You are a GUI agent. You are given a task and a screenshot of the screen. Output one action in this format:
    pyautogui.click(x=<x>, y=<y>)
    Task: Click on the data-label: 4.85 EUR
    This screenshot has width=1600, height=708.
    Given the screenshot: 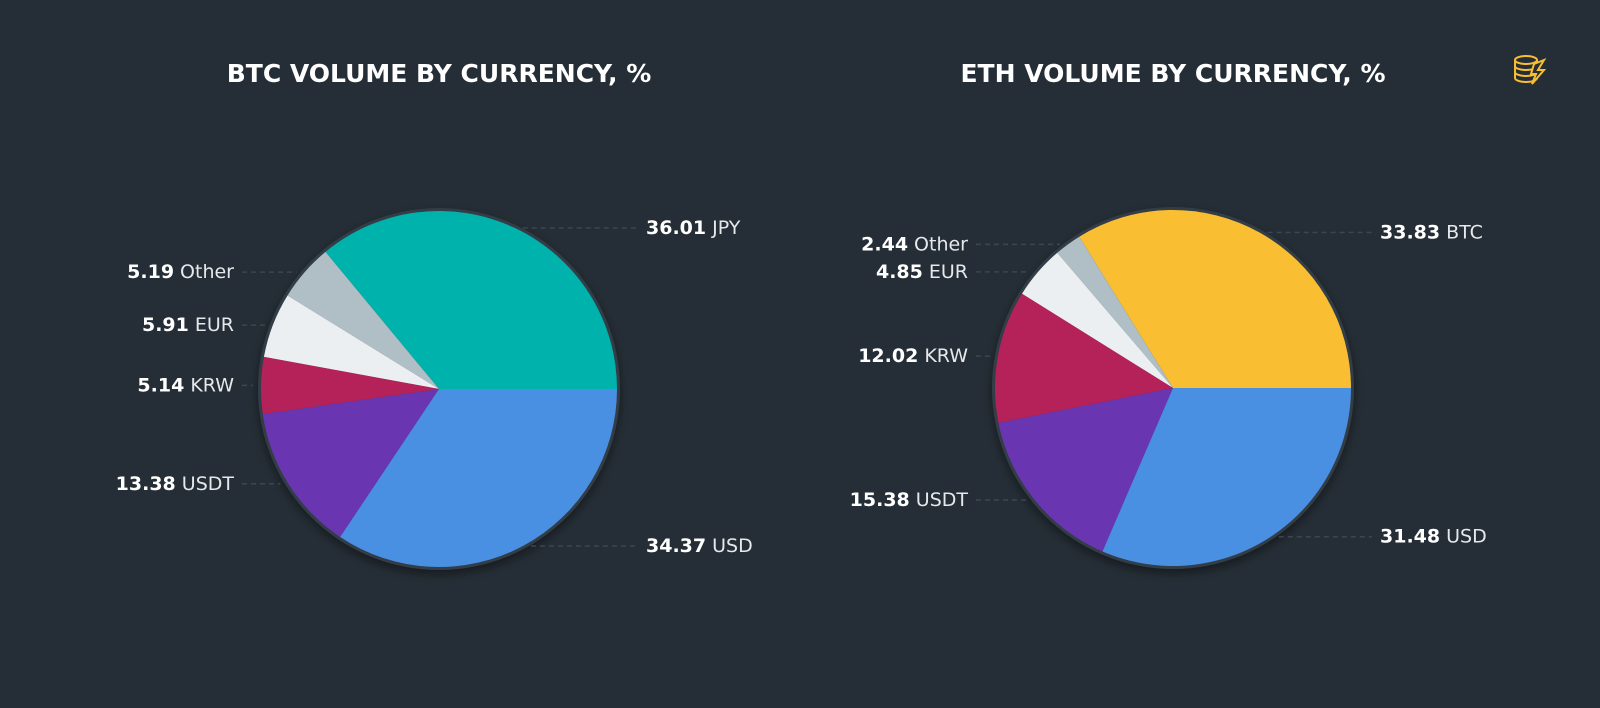 What is the action you would take?
    pyautogui.click(x=922, y=271)
    